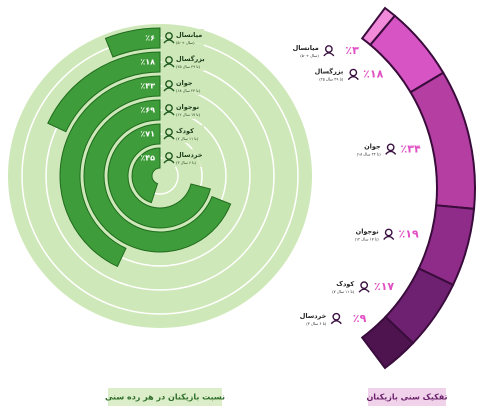  I want to click on value-label: ٪۳, so click(352, 50).